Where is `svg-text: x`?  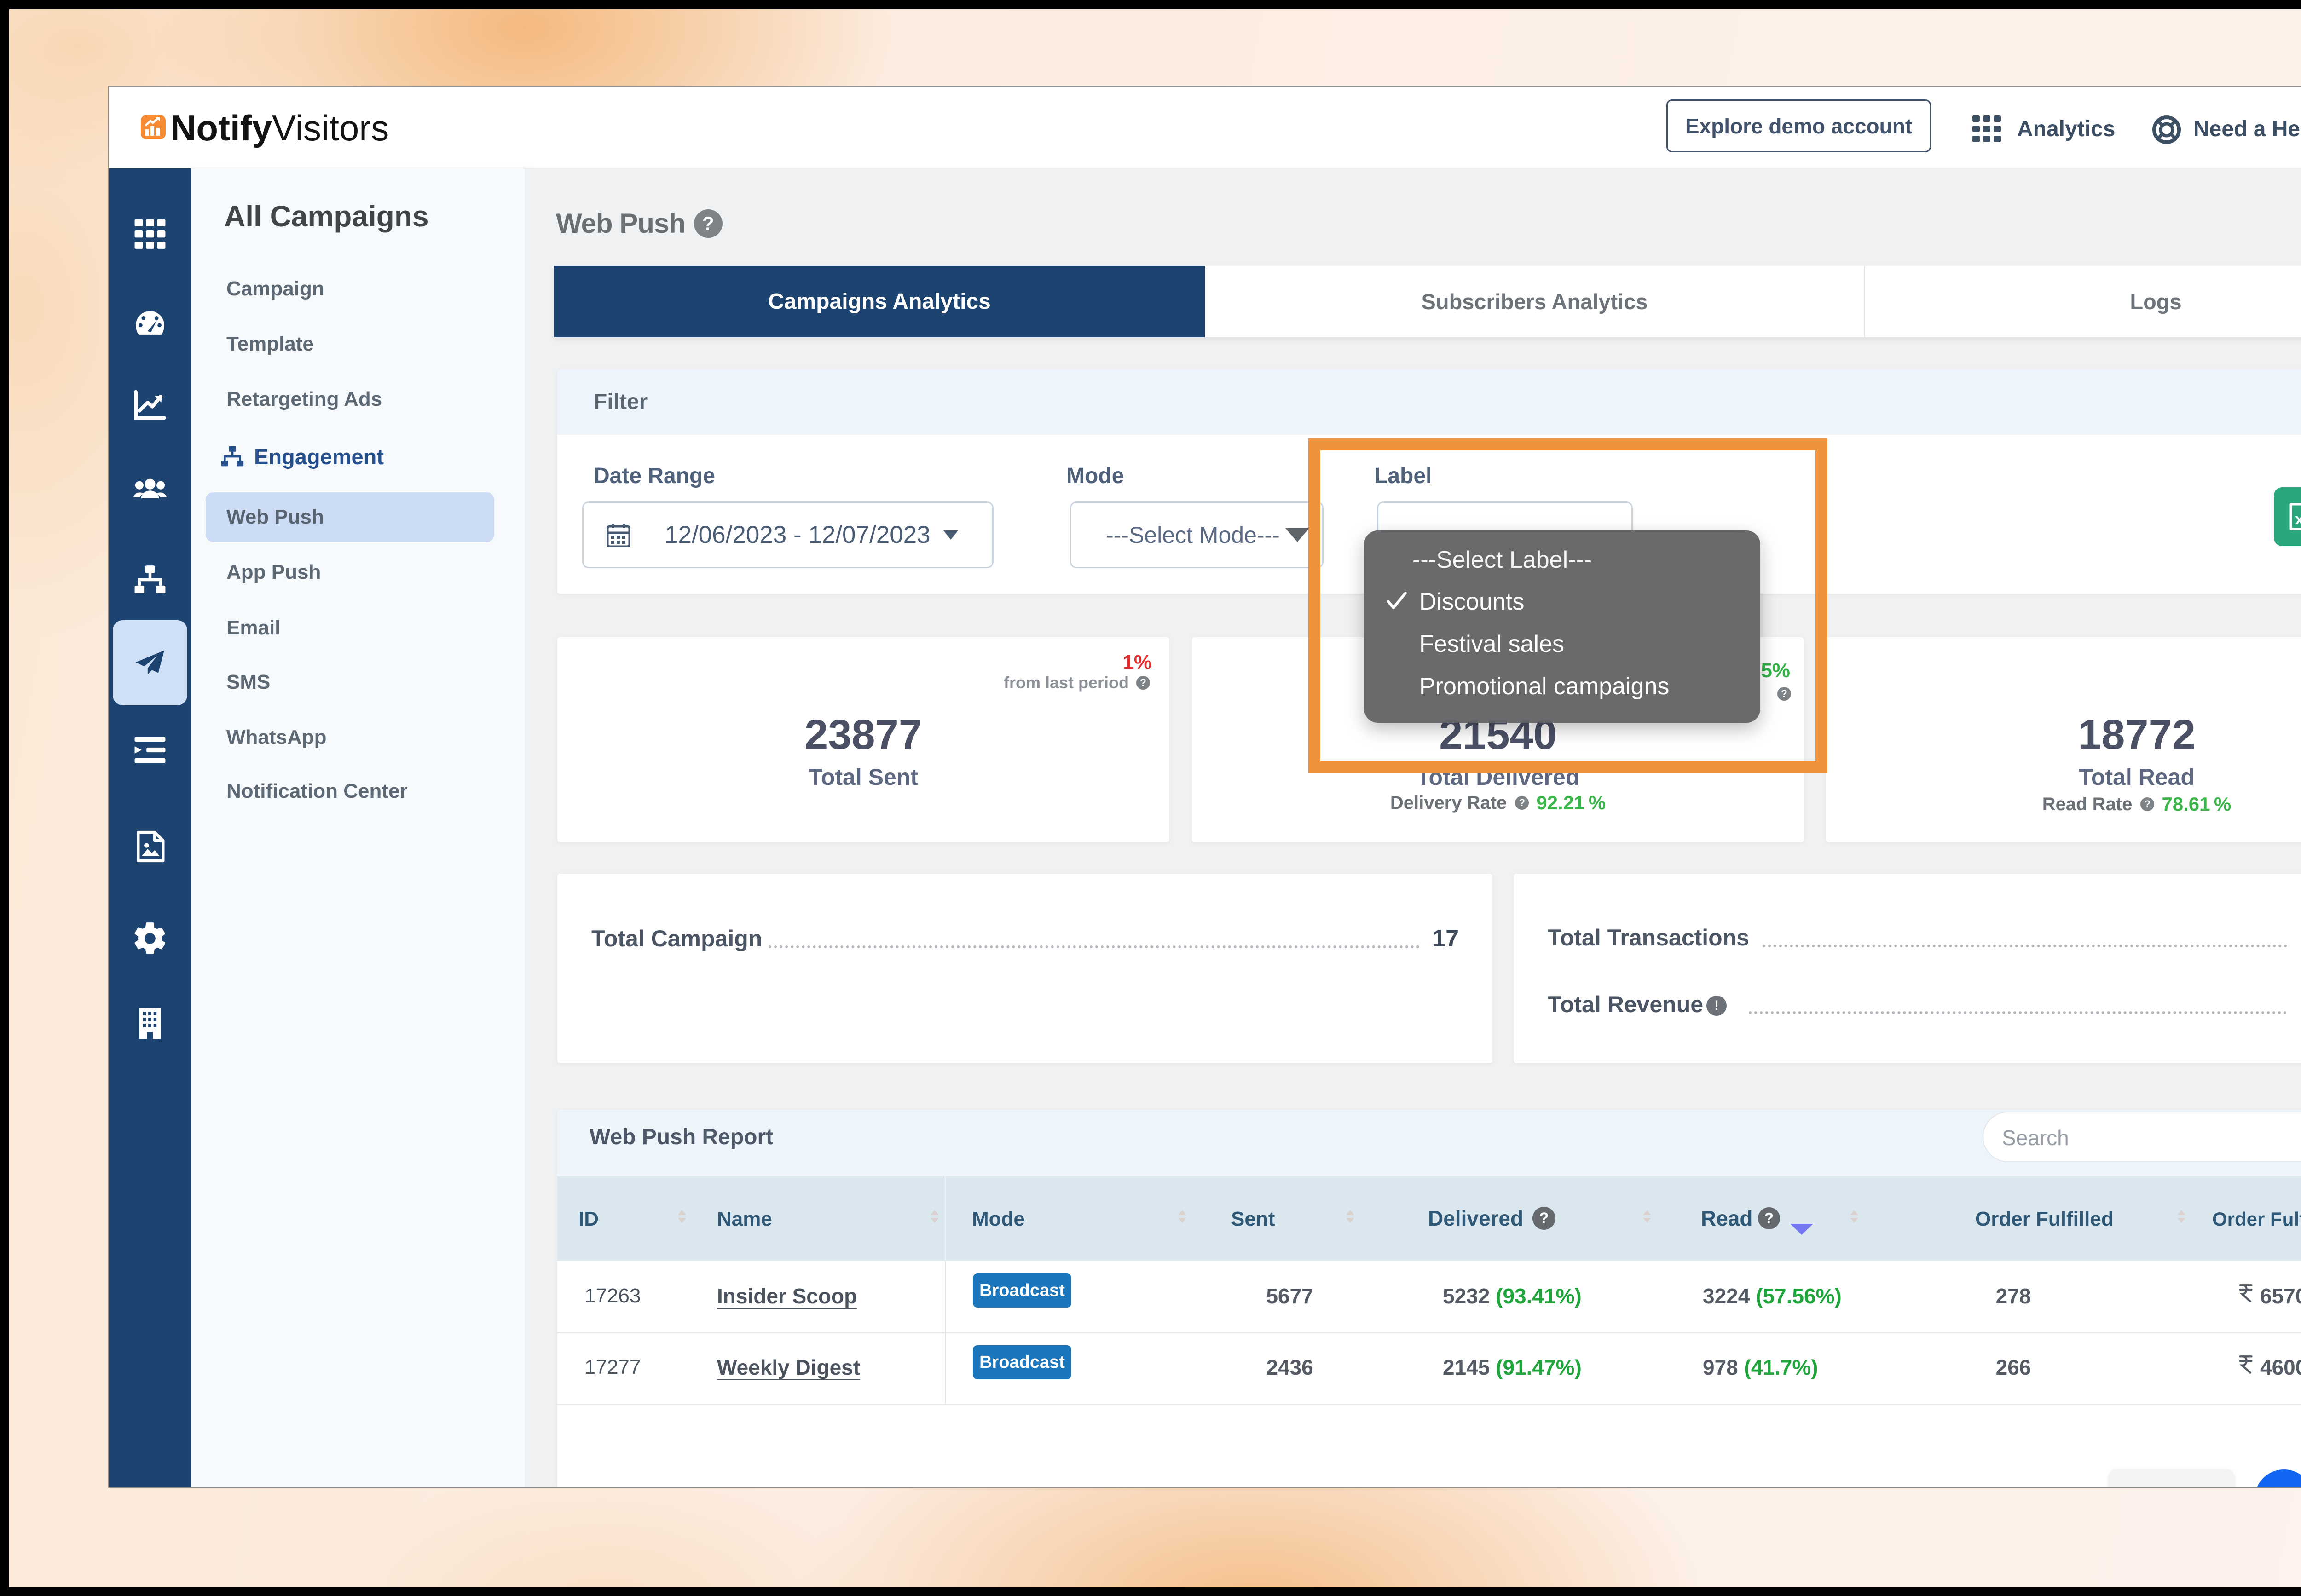 svg-text: x is located at coordinates (2298, 519).